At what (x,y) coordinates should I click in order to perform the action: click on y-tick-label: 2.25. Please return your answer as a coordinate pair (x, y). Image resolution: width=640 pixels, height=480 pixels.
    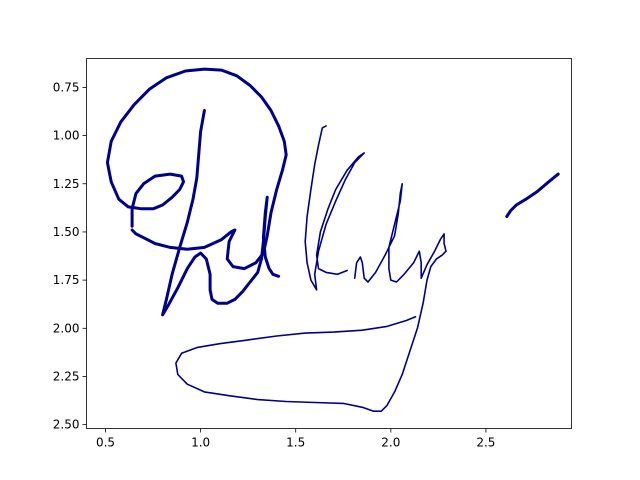
    Looking at the image, I should click on (66, 376).